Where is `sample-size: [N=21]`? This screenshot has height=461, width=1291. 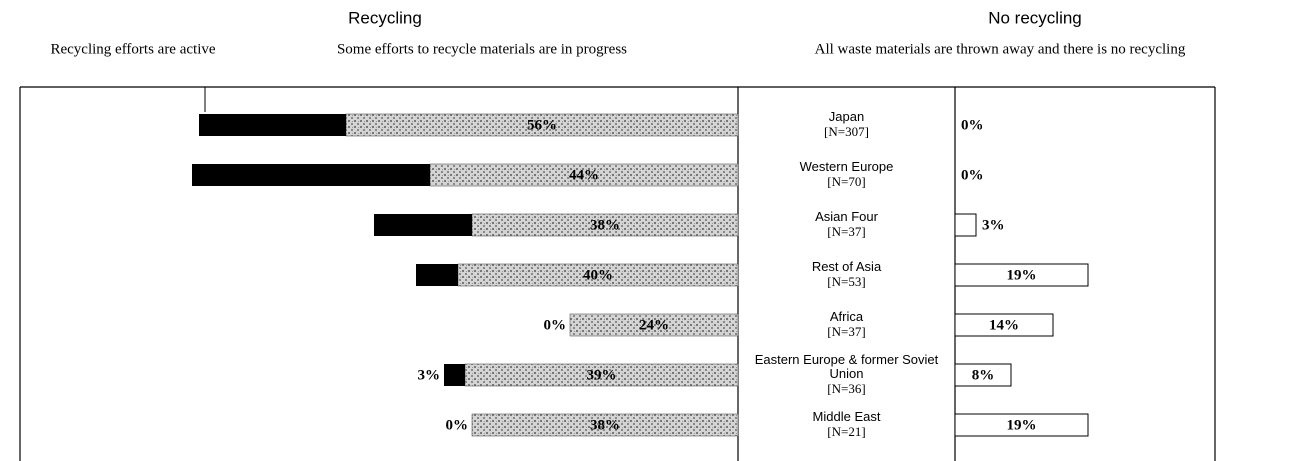
sample-size: [N=21] is located at coordinates (846, 431).